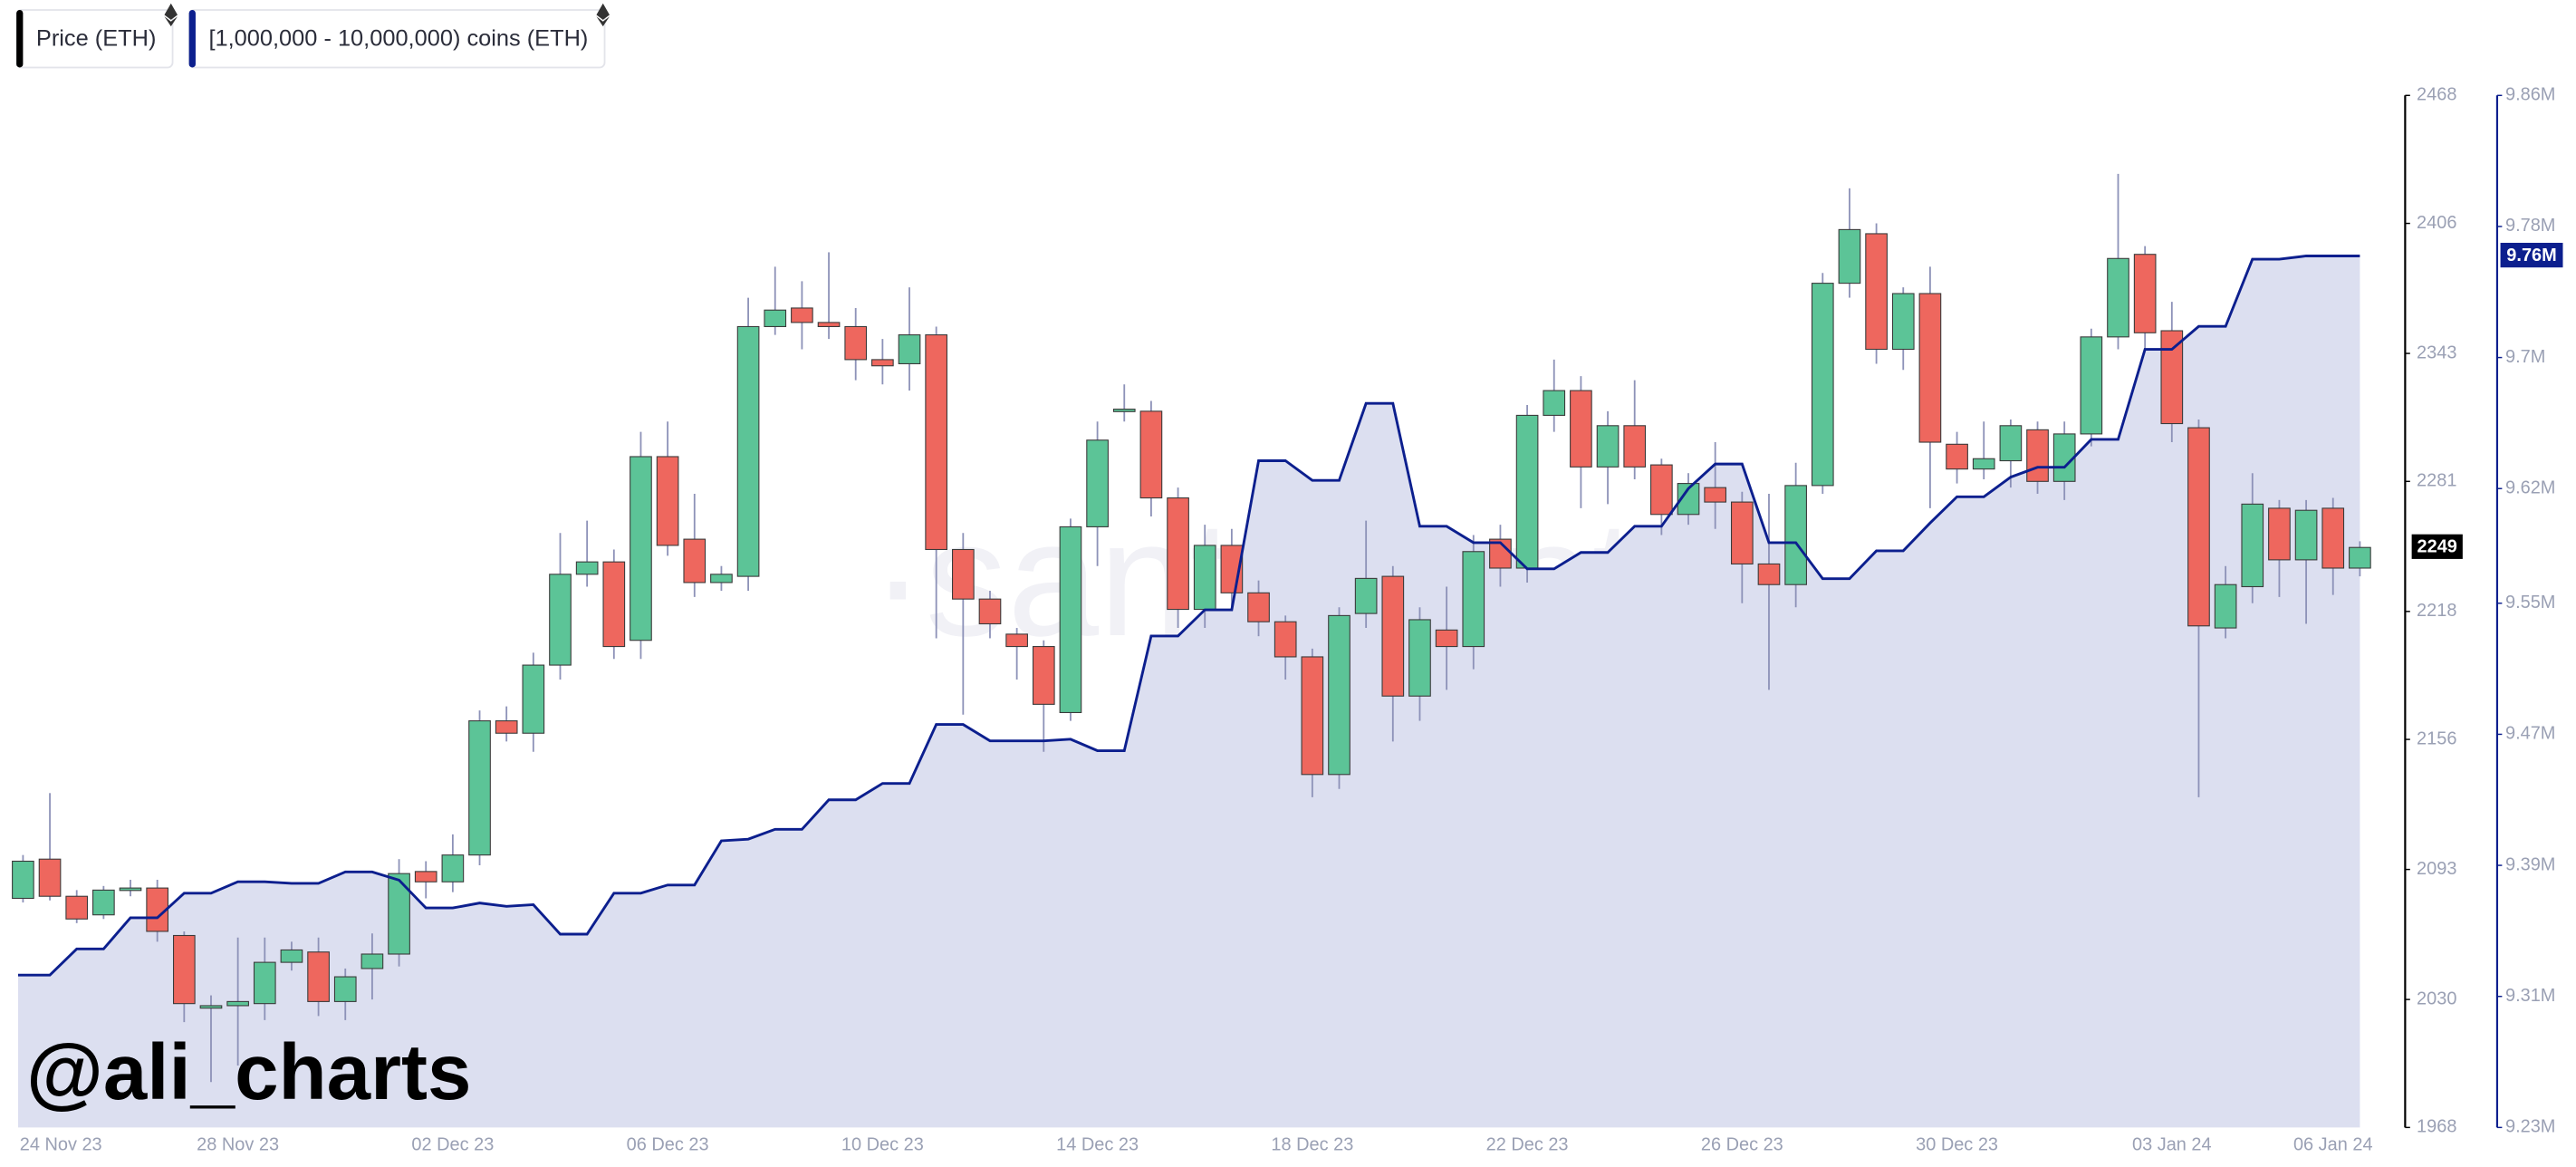 The height and width of the screenshot is (1167, 2576). I want to click on x-tick-label: 18 Dec 23, so click(1312, 1145).